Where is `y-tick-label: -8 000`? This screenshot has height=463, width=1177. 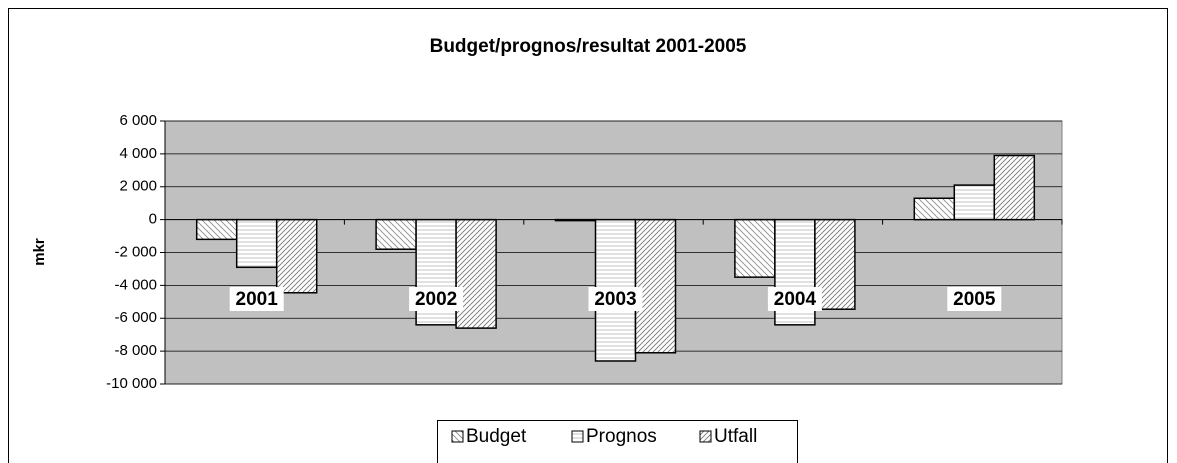
y-tick-label: -8 000 is located at coordinates (135, 350).